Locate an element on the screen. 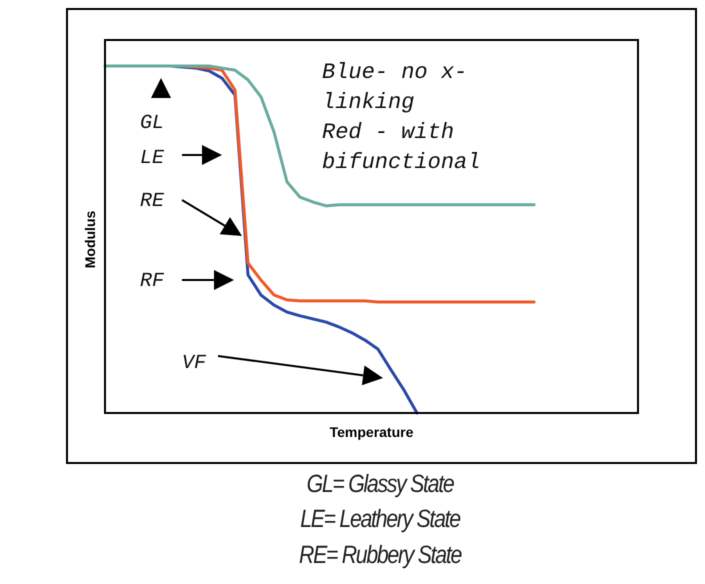 The image size is (705, 584). annotation: RE is located at coordinates (152, 202).